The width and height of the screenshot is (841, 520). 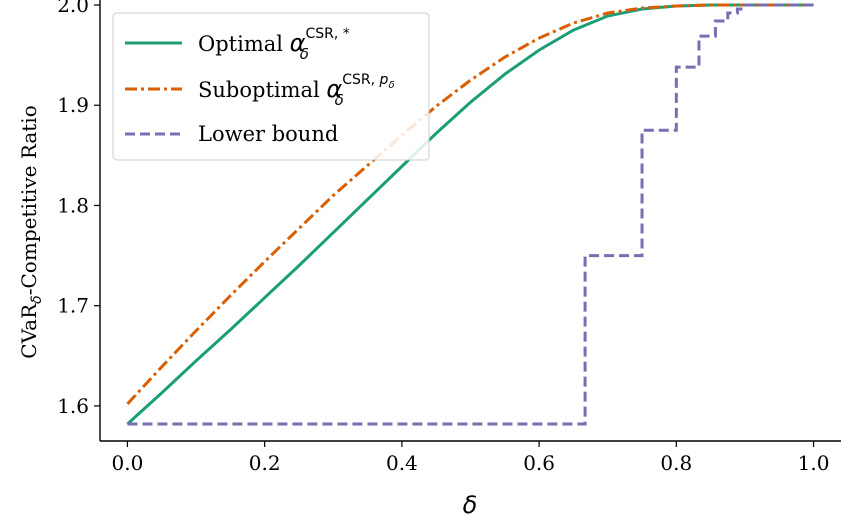 What do you see at coordinates (274, 44) in the screenshot?
I see `legend-label-optimal: Optimal αCSR, * δ` at bounding box center [274, 44].